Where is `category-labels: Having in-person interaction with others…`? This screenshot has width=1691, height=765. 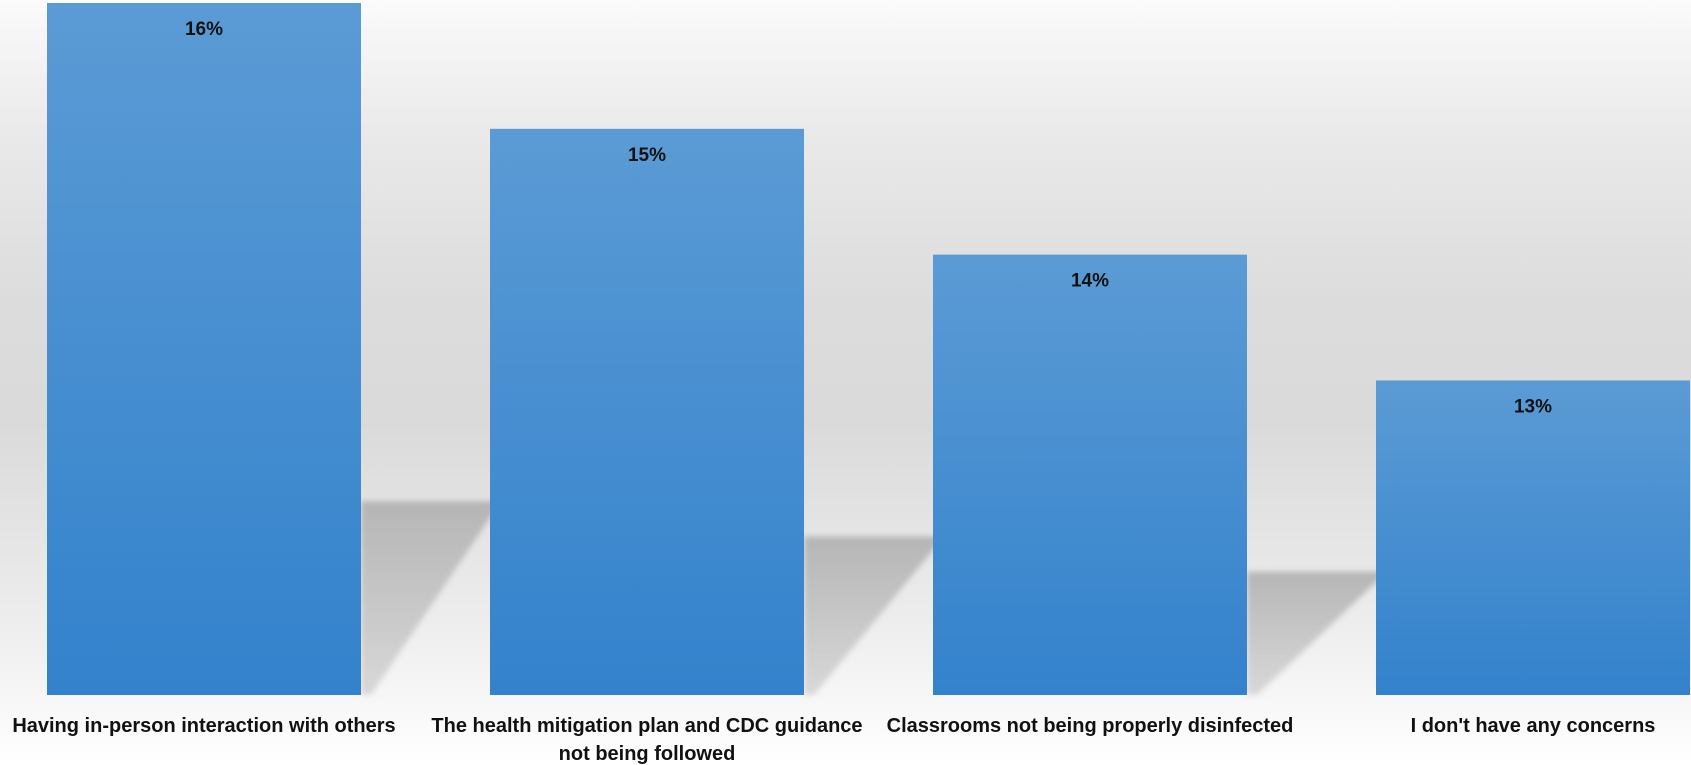
category-labels: Having in-person interaction with others… is located at coordinates (833, 740).